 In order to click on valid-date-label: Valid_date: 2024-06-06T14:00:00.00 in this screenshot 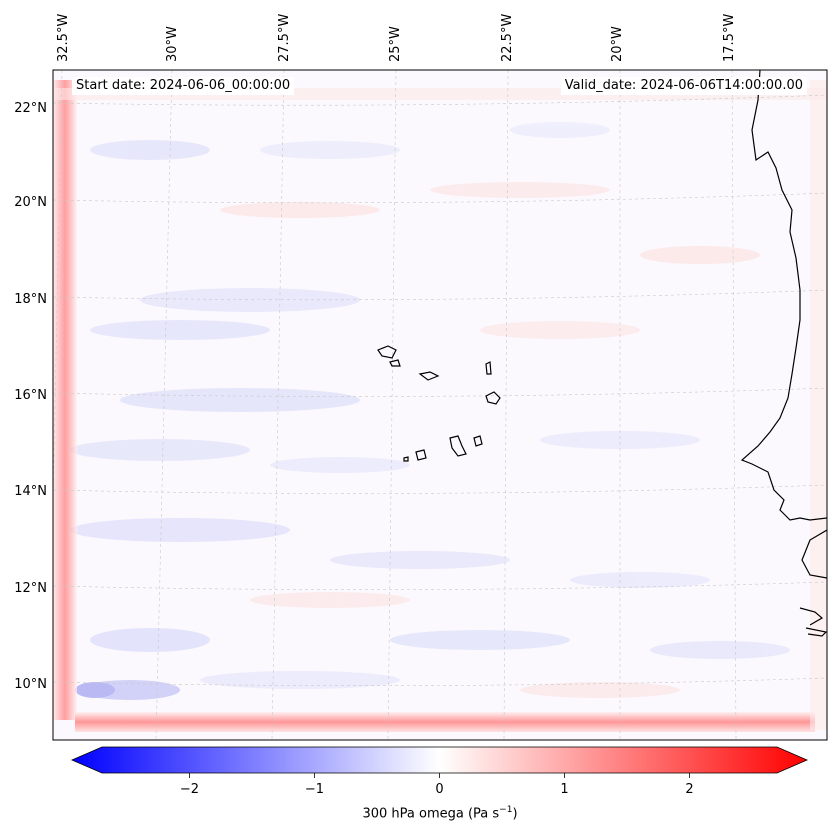, I will do `click(683, 86)`.